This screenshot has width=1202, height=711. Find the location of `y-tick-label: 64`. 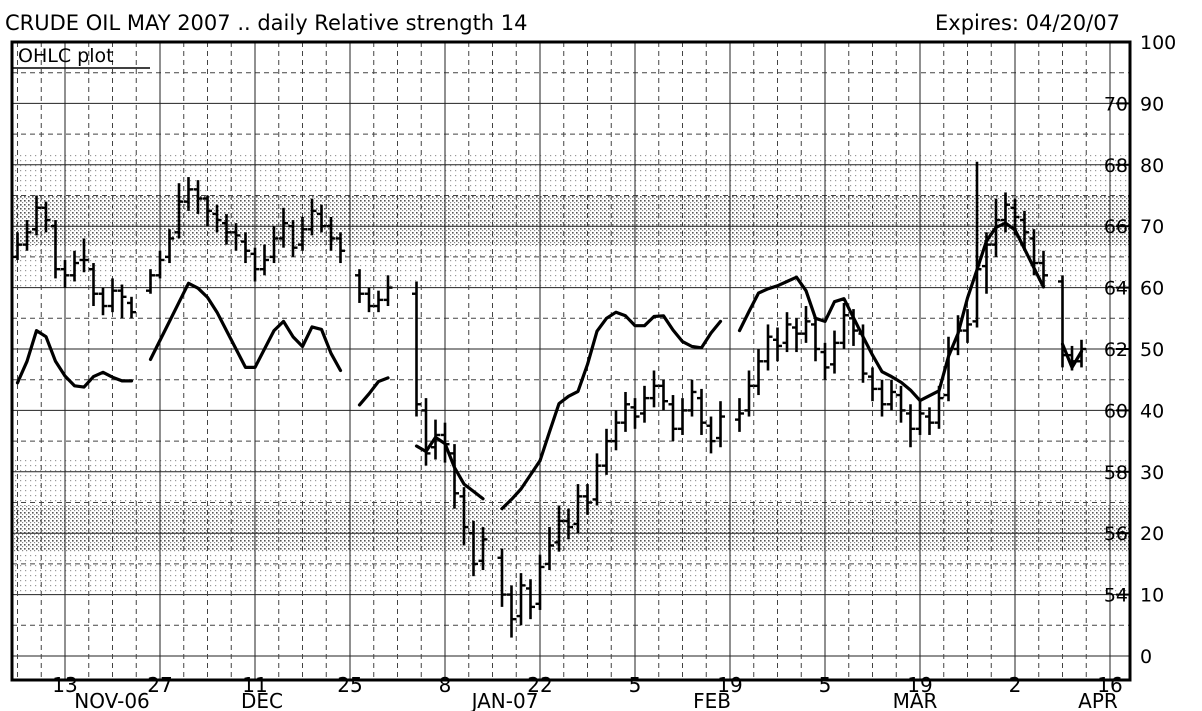

y-tick-label: 64 is located at coordinates (1116, 289).